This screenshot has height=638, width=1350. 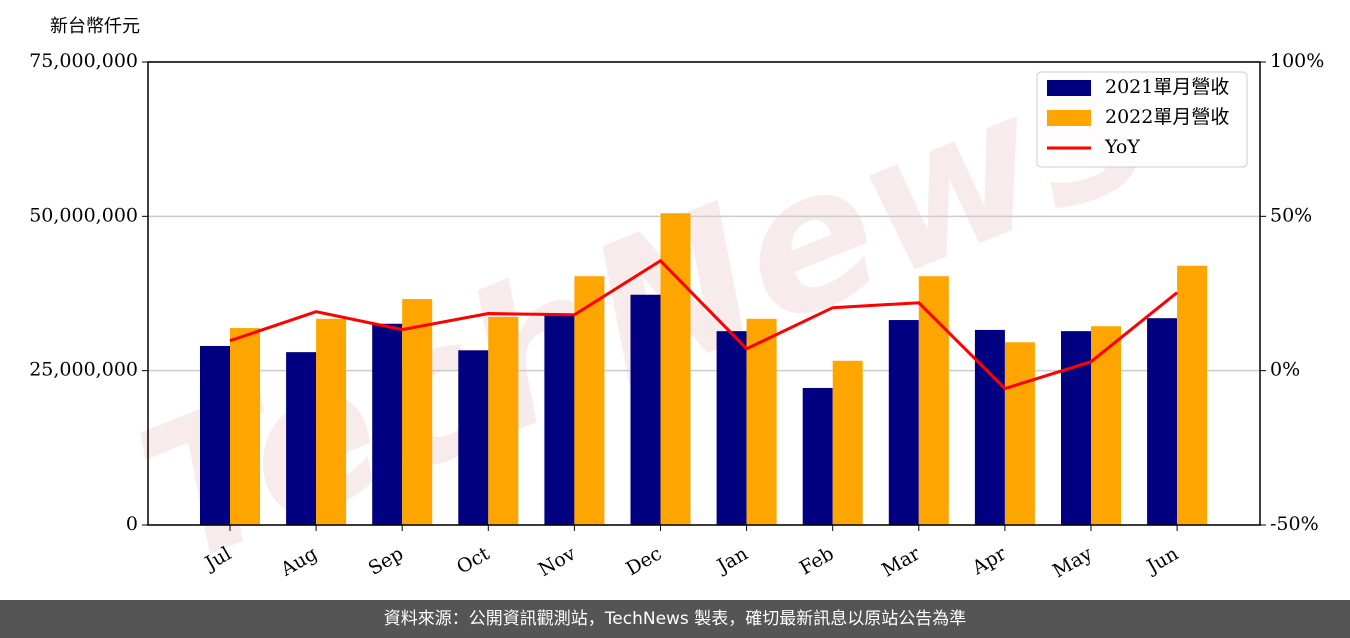 I want to click on footer: 資料來源：公開資訊觀測站，TechNews 製表，確切最新訊息以原站公告為準, so click(x=675, y=619).